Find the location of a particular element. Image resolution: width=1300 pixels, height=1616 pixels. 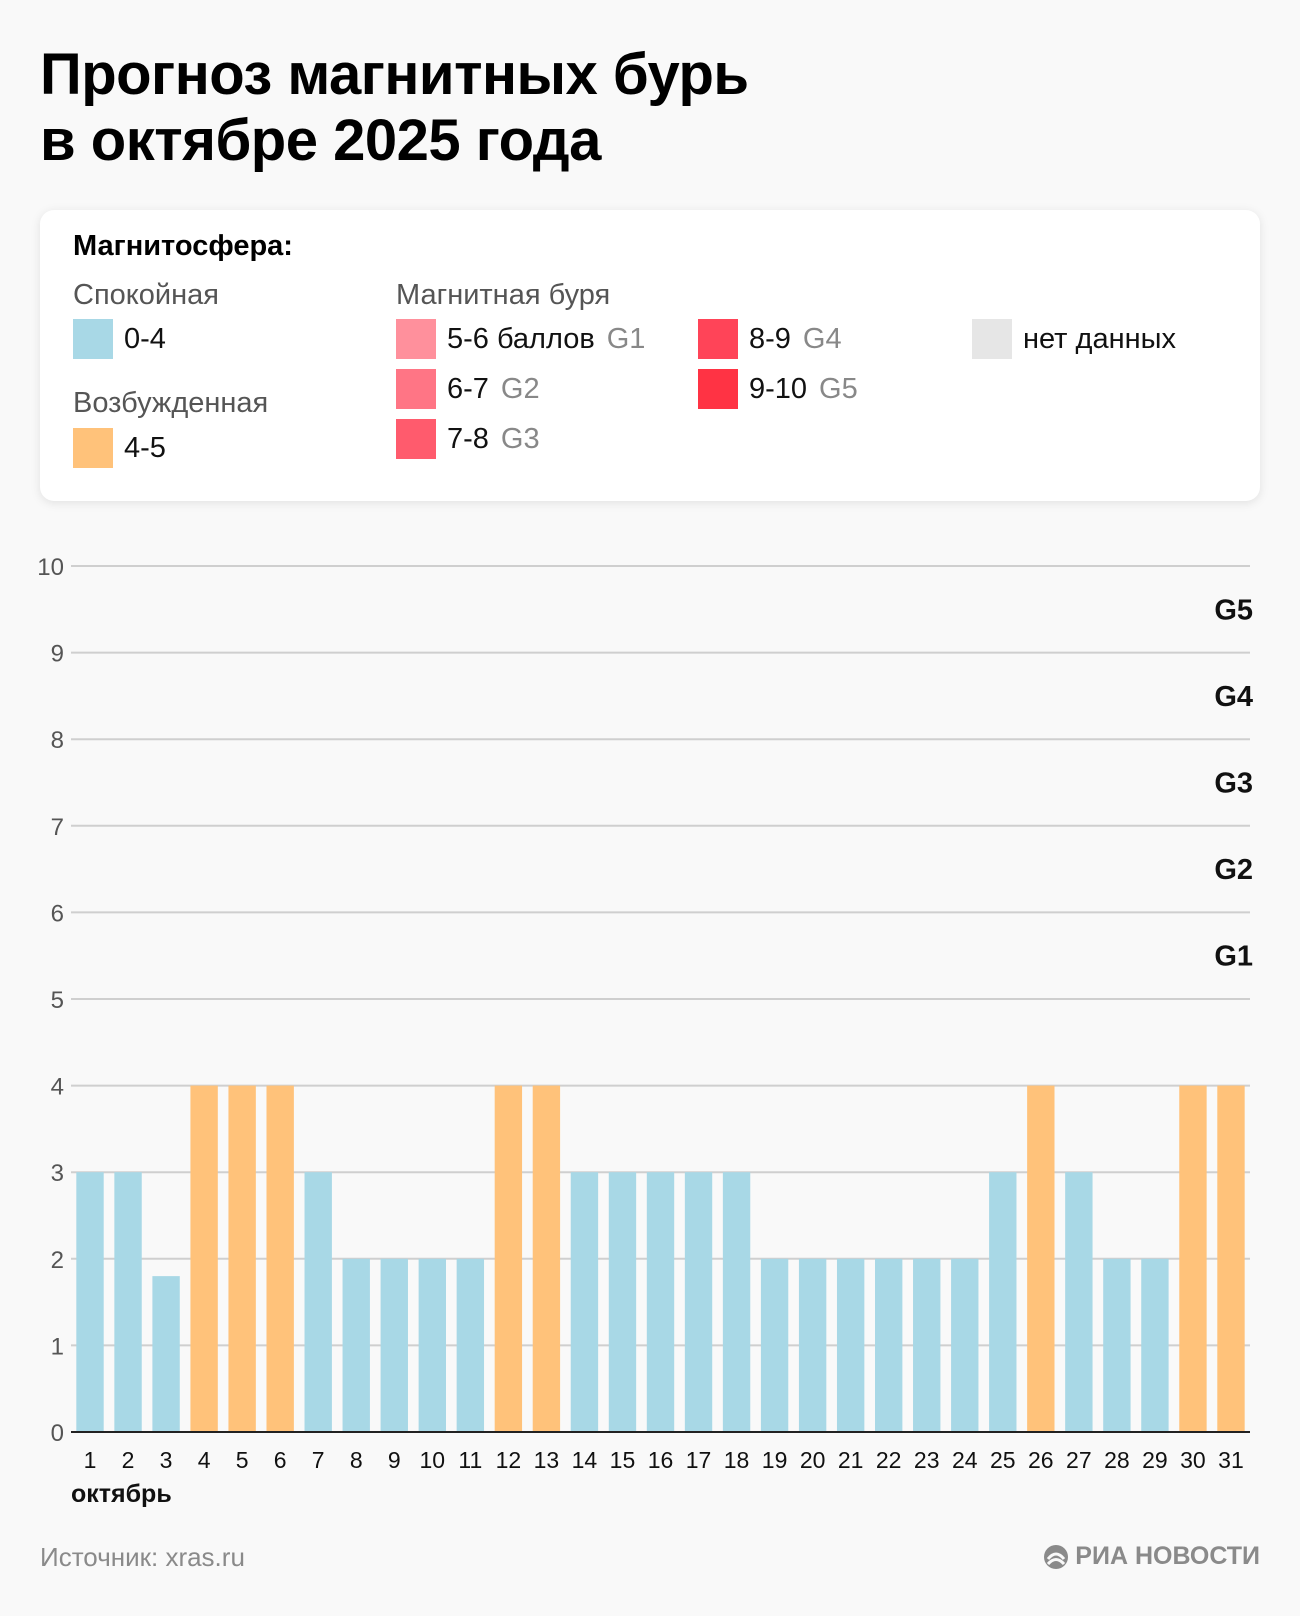

x-tick-label: 27 is located at coordinates (1079, 1460).